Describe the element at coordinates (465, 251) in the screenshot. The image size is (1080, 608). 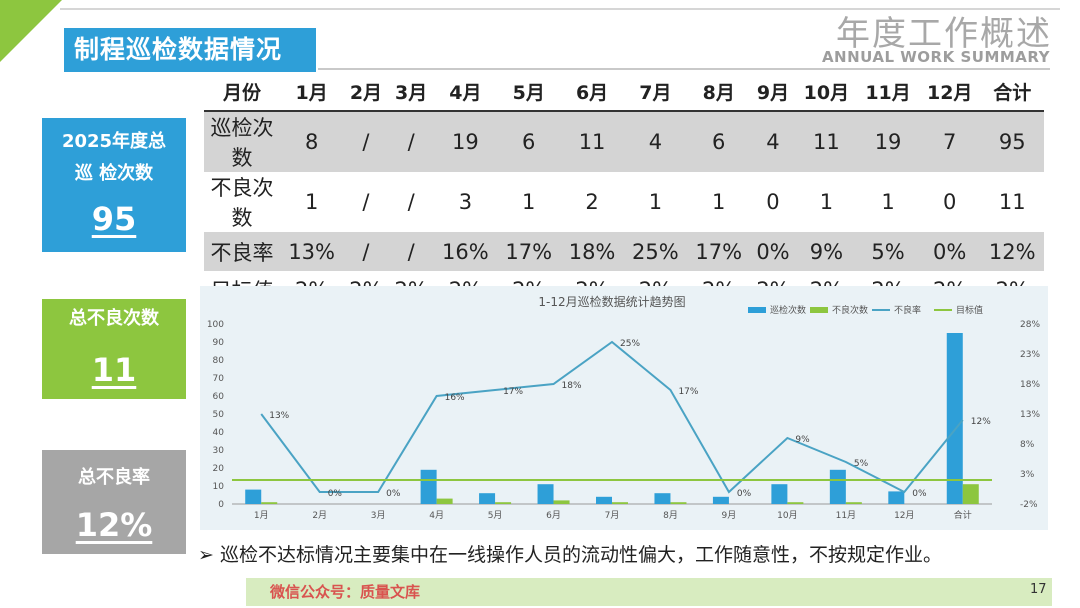
I see `table-cell: 16%` at that location.